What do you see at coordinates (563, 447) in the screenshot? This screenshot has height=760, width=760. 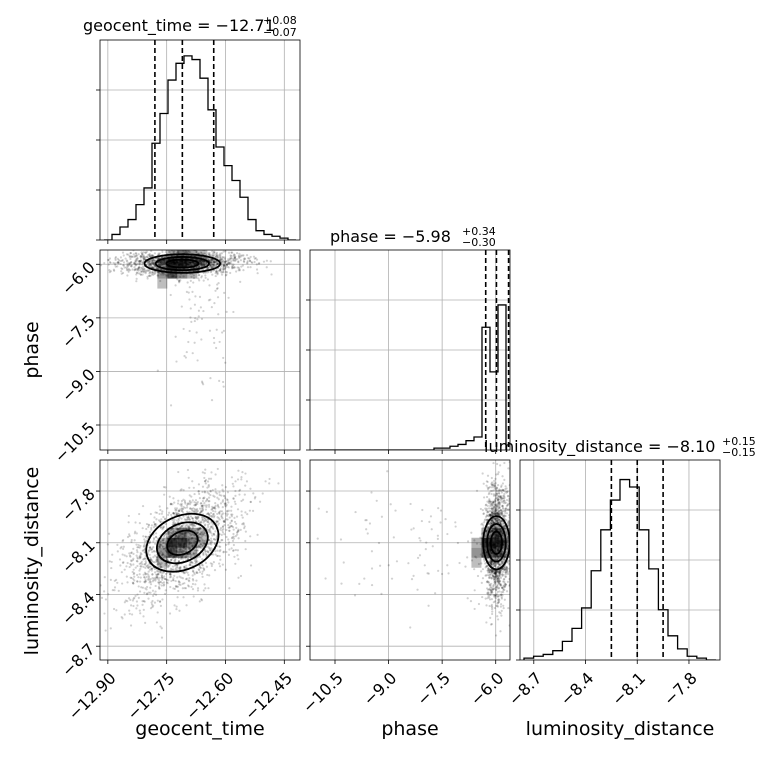 I see `title-label: luminosity_distance` at bounding box center [563, 447].